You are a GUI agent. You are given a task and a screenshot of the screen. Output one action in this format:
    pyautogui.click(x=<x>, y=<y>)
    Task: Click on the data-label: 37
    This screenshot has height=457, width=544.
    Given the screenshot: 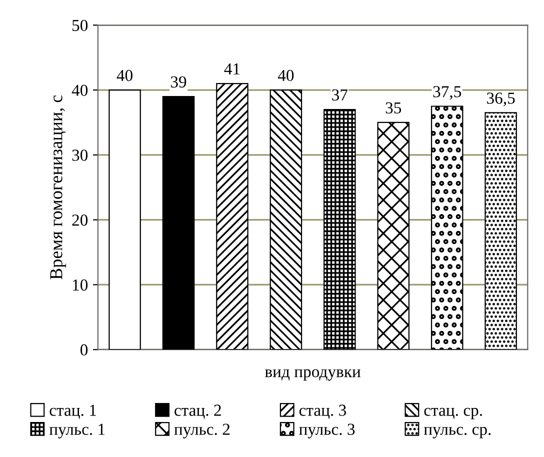 What is the action you would take?
    pyautogui.click(x=340, y=95)
    